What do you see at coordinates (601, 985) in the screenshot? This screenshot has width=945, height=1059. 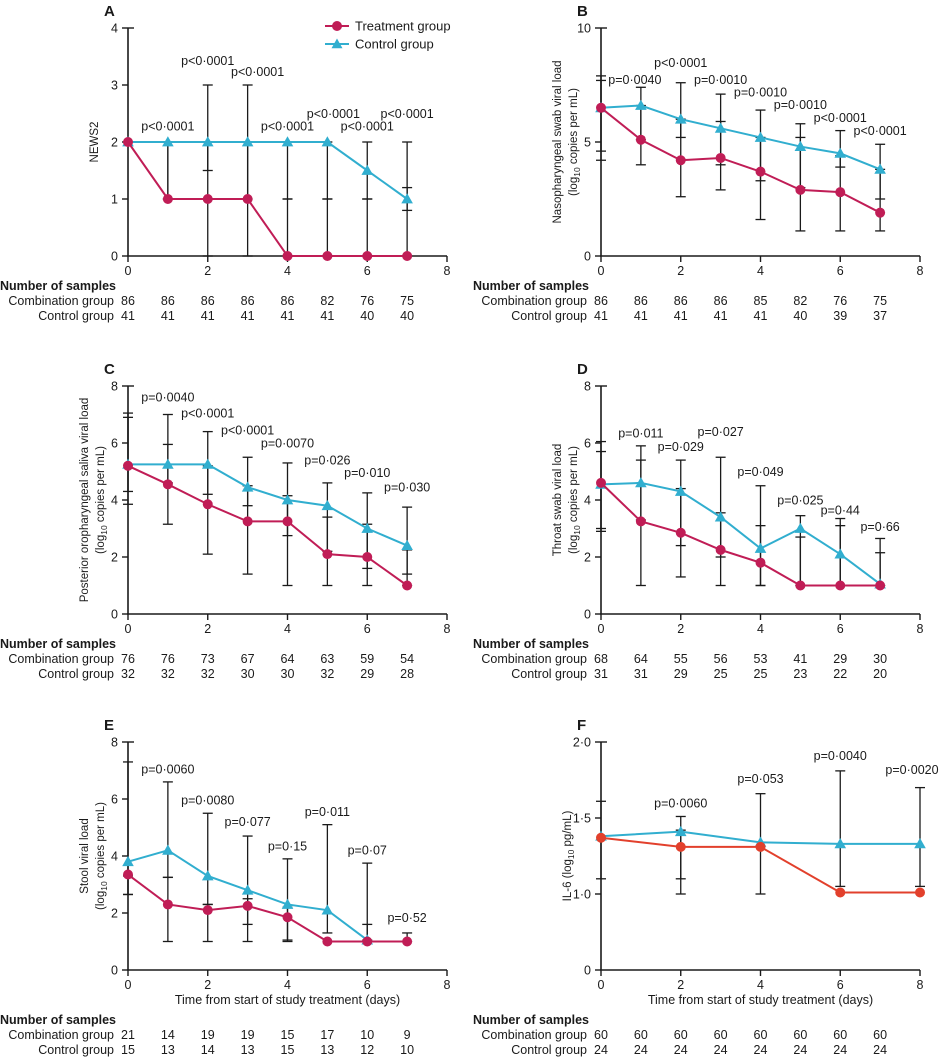 I see `x-tick-label: 0` at bounding box center [601, 985].